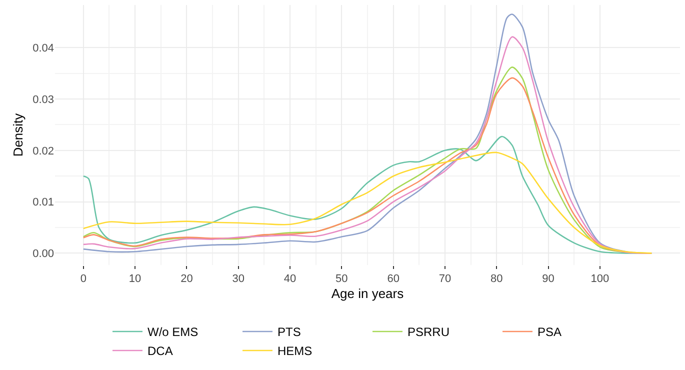 This screenshot has height=370, width=685. I want to click on x-tick-label: 30, so click(238, 279).